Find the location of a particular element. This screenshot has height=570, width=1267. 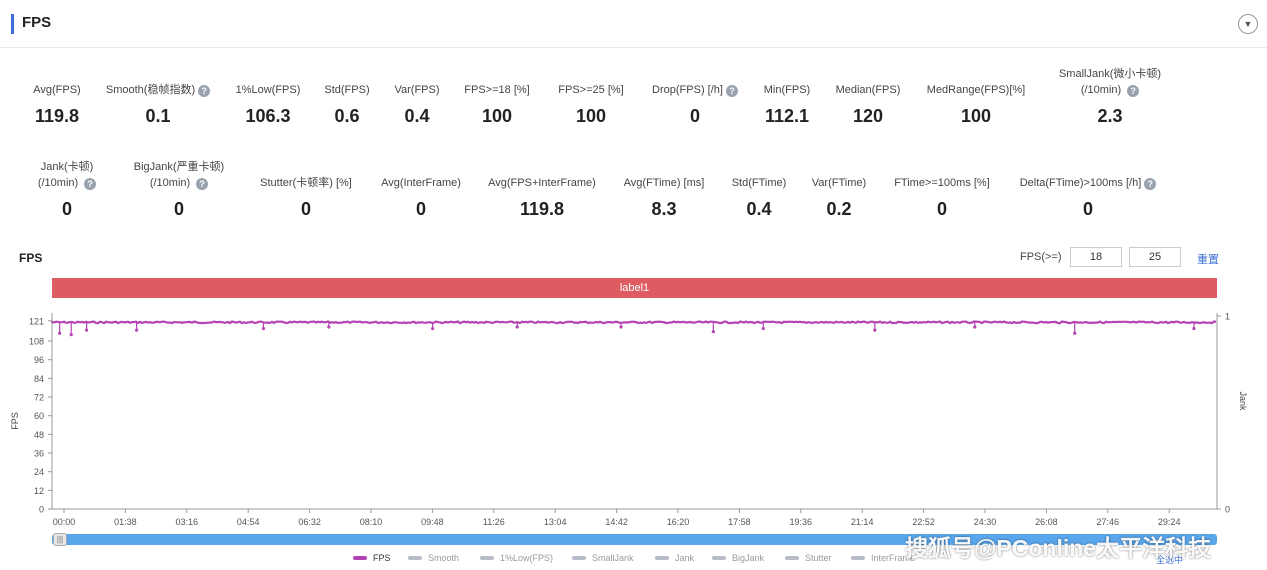

x-tick-label: 04:54 is located at coordinates (248, 522).